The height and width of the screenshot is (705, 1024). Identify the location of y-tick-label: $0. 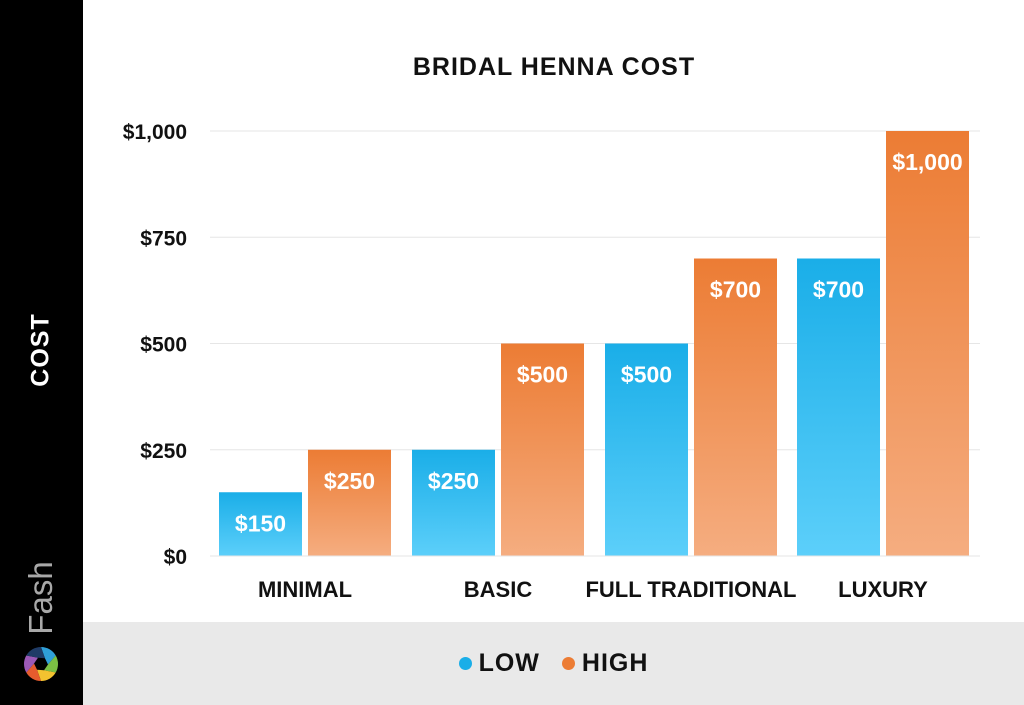
(175, 557).